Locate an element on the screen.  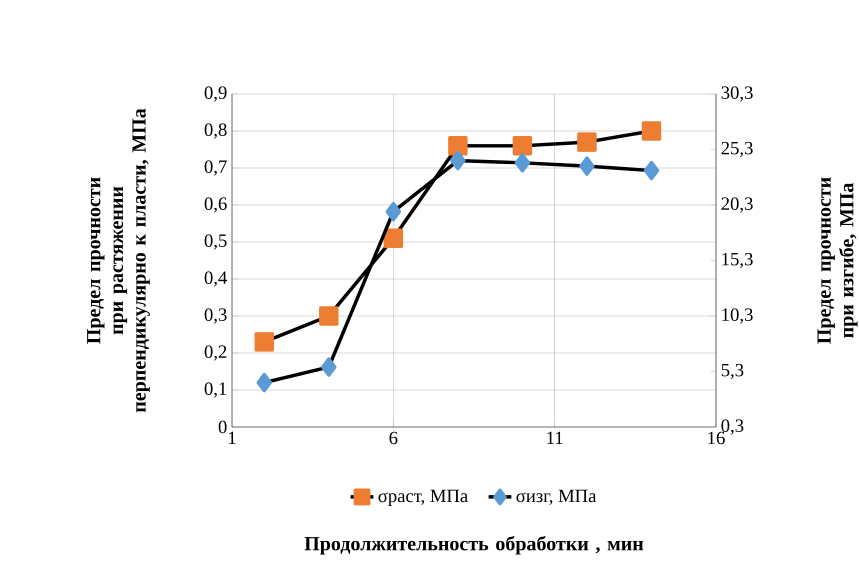
y-tick-label: 0,6 is located at coordinates (215, 205).